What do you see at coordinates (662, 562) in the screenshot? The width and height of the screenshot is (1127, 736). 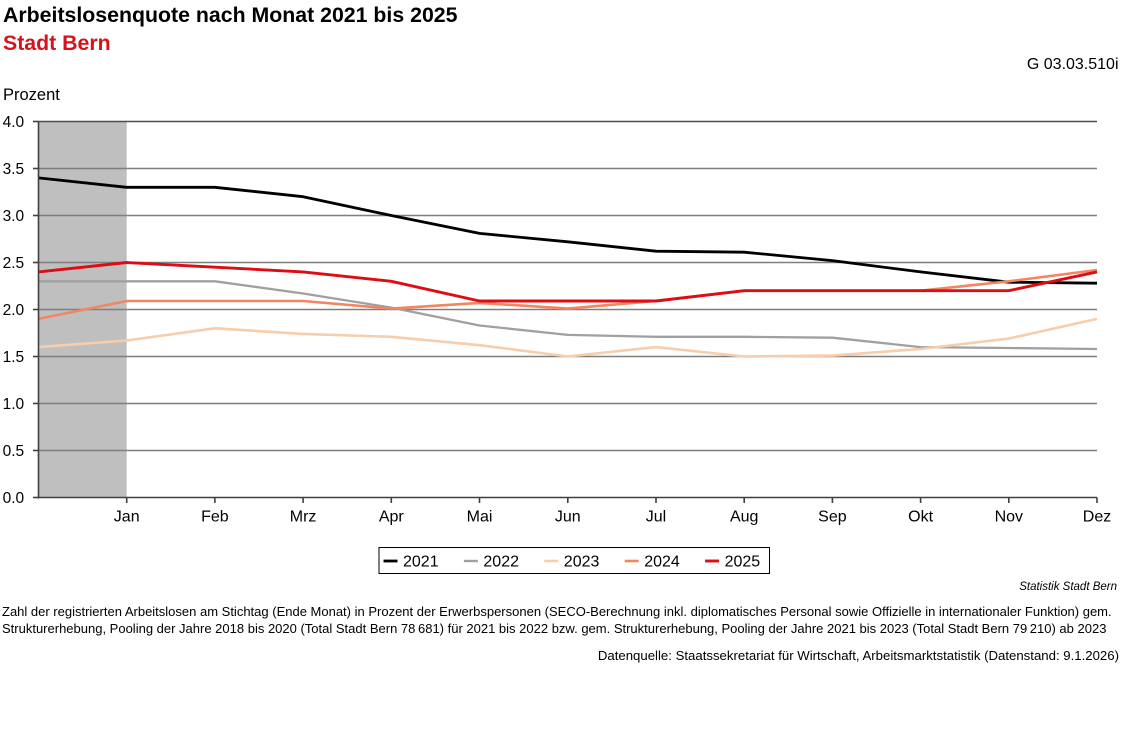 I see `svg-text: 2024` at bounding box center [662, 562].